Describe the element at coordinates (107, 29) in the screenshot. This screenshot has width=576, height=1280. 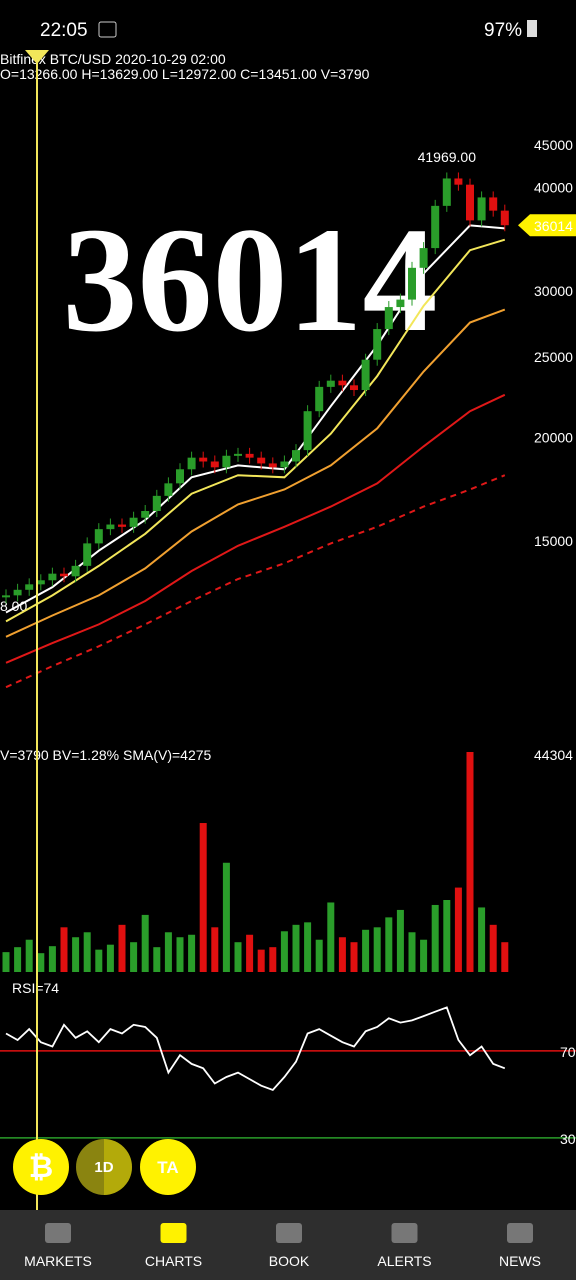
I see `status-icon` at that location.